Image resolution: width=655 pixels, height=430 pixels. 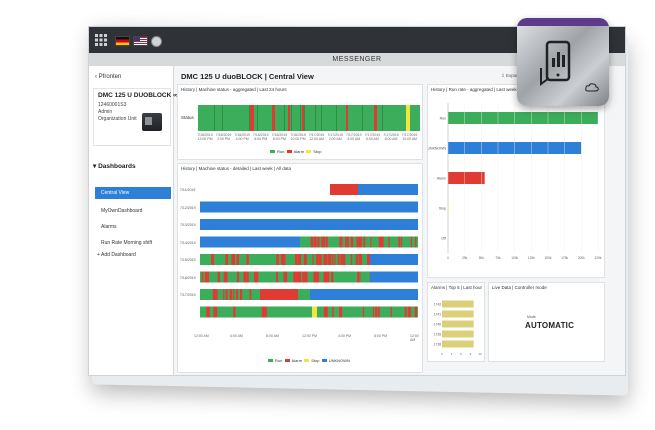 I want to click on x-tick-label: 6, so click(x=461, y=354).